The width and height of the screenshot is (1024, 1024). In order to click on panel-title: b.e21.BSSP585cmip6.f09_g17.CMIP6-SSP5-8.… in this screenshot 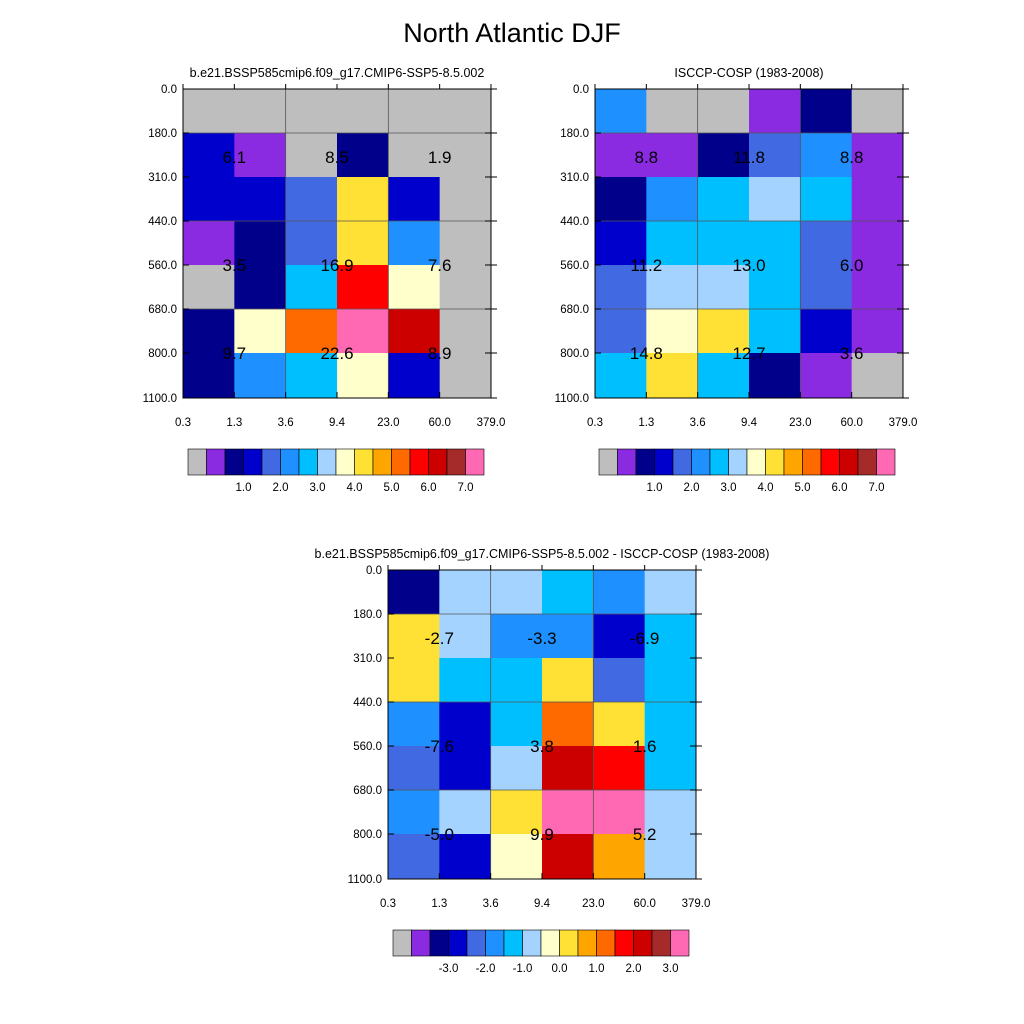, I will do `click(337, 73)`.